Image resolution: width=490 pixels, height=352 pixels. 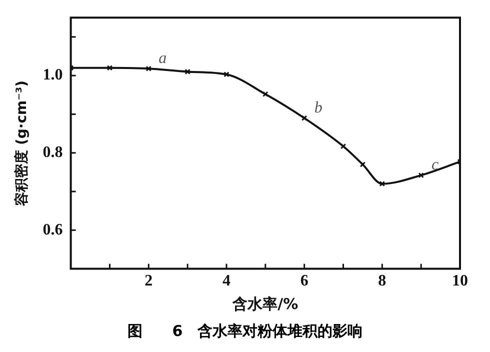 I want to click on text: 图 6 含水率对粉体堆积的影响, so click(x=245, y=331).